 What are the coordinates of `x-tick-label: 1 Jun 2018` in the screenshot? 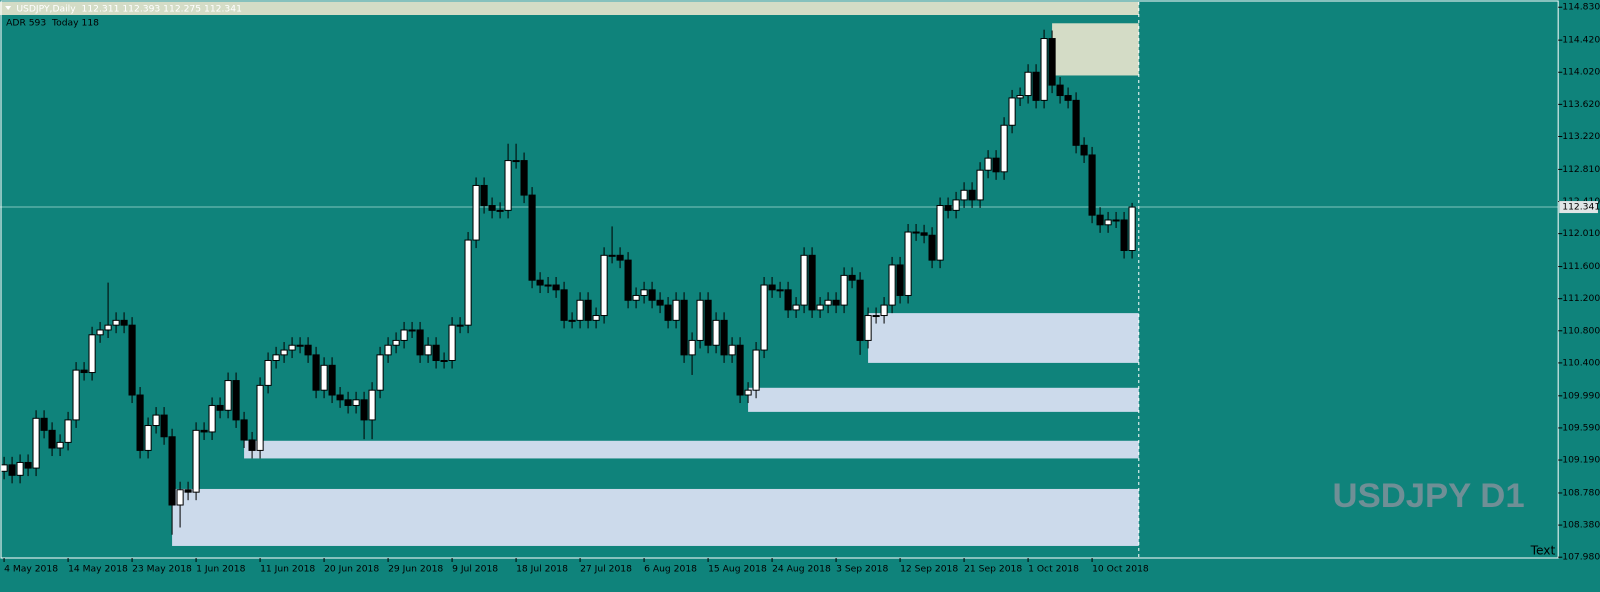 It's located at (221, 570).